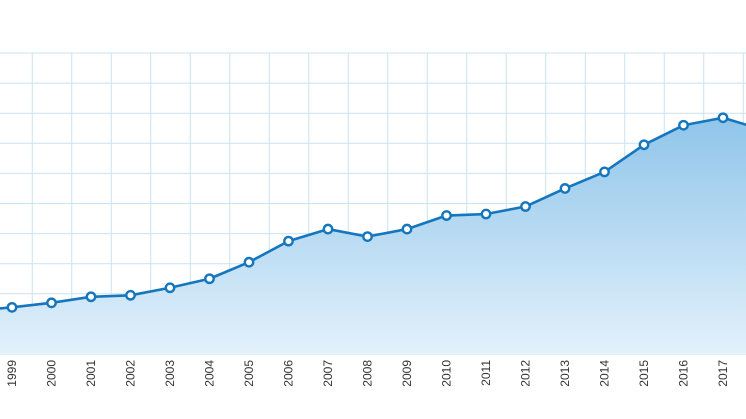 Image resolution: width=746 pixels, height=419 pixels. I want to click on data-point-2001, so click(91, 297).